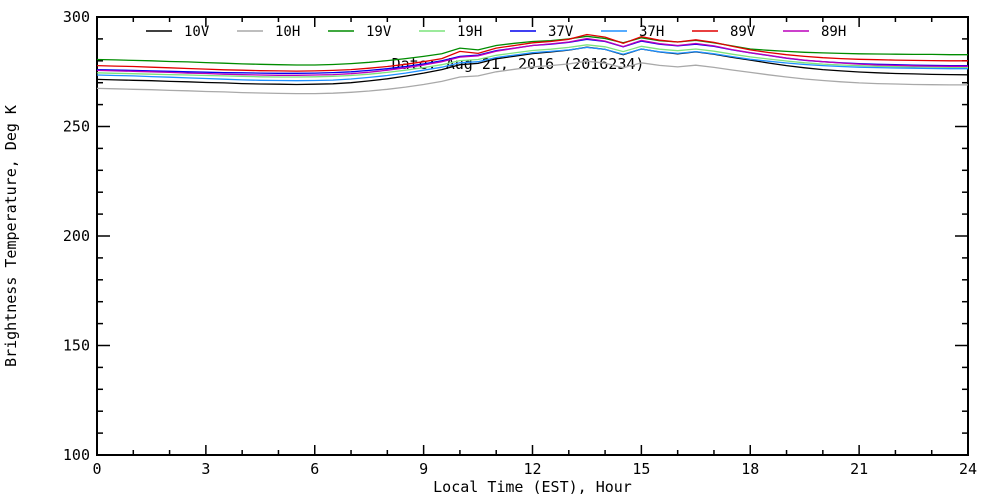 The height and width of the screenshot is (504, 1000). Describe the element at coordinates (532, 487) in the screenshot. I see `x-axis-label: Local Time (EST), Hour` at that location.